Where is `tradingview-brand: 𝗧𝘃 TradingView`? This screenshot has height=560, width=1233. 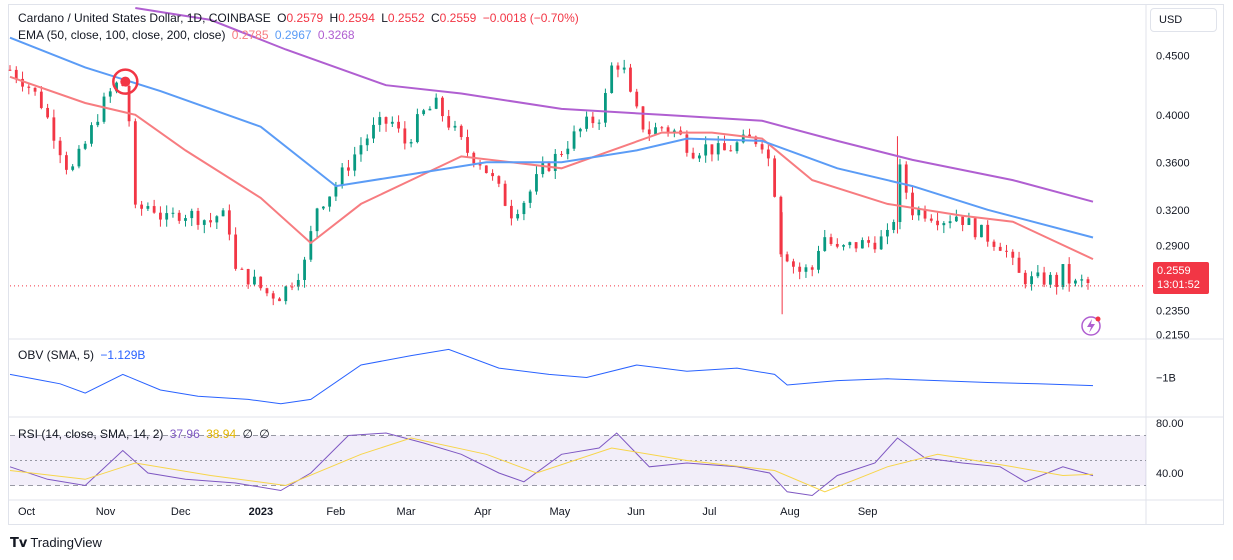
tradingview-brand: 𝗧𝘃 TradingView is located at coordinates (56, 543).